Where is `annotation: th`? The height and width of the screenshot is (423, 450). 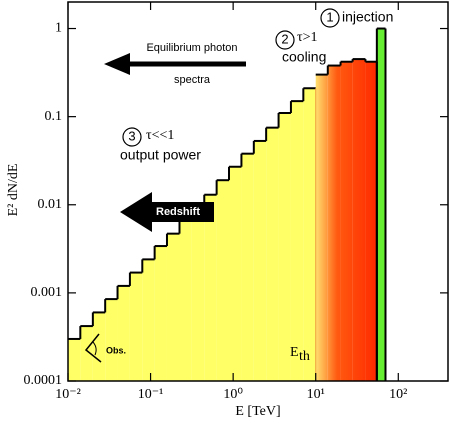
annotation: th is located at coordinates (304, 356).